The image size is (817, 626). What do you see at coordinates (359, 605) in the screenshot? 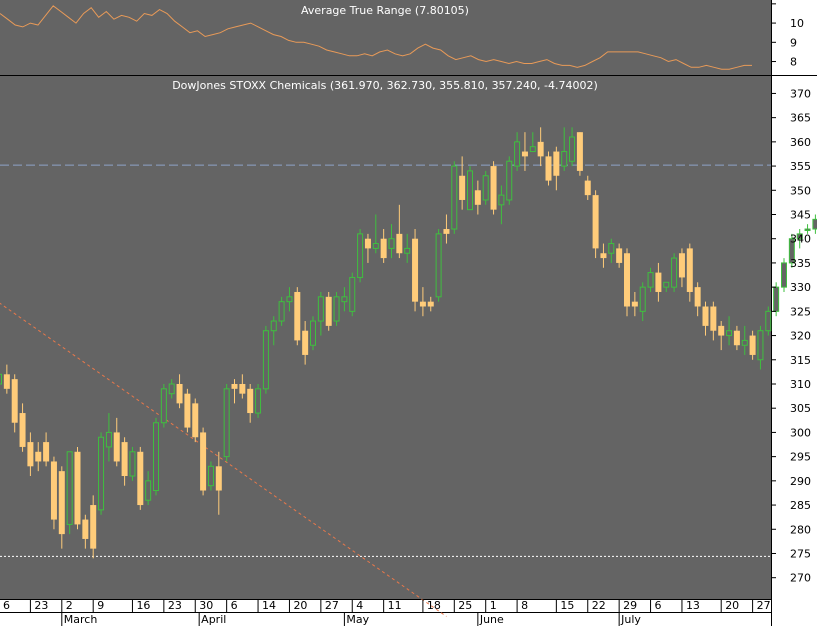
I see `x-tick-label: 4` at bounding box center [359, 605].